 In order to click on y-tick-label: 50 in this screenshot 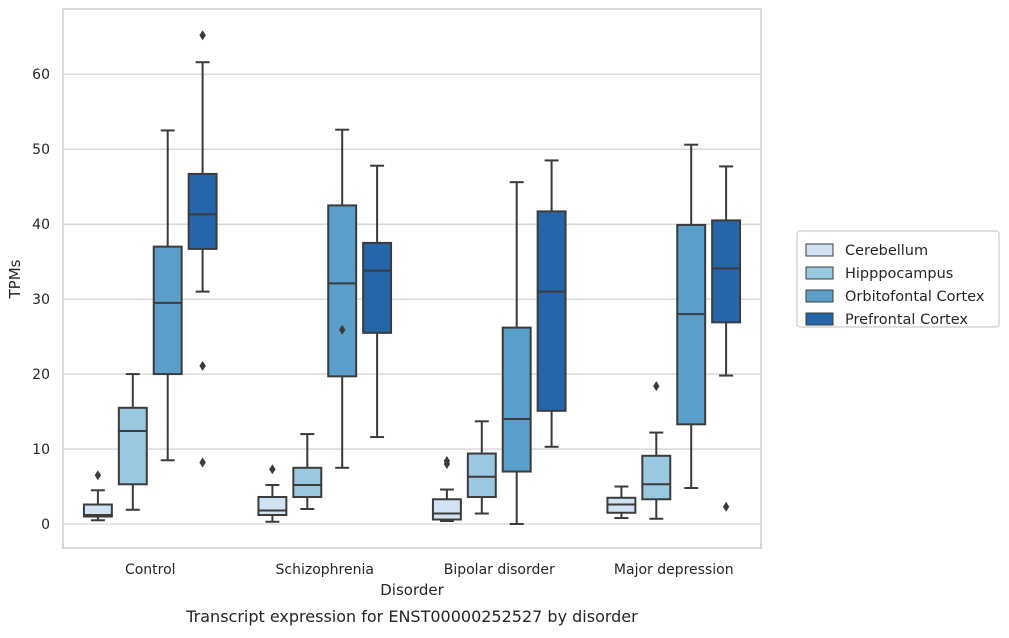, I will do `click(41, 150)`.